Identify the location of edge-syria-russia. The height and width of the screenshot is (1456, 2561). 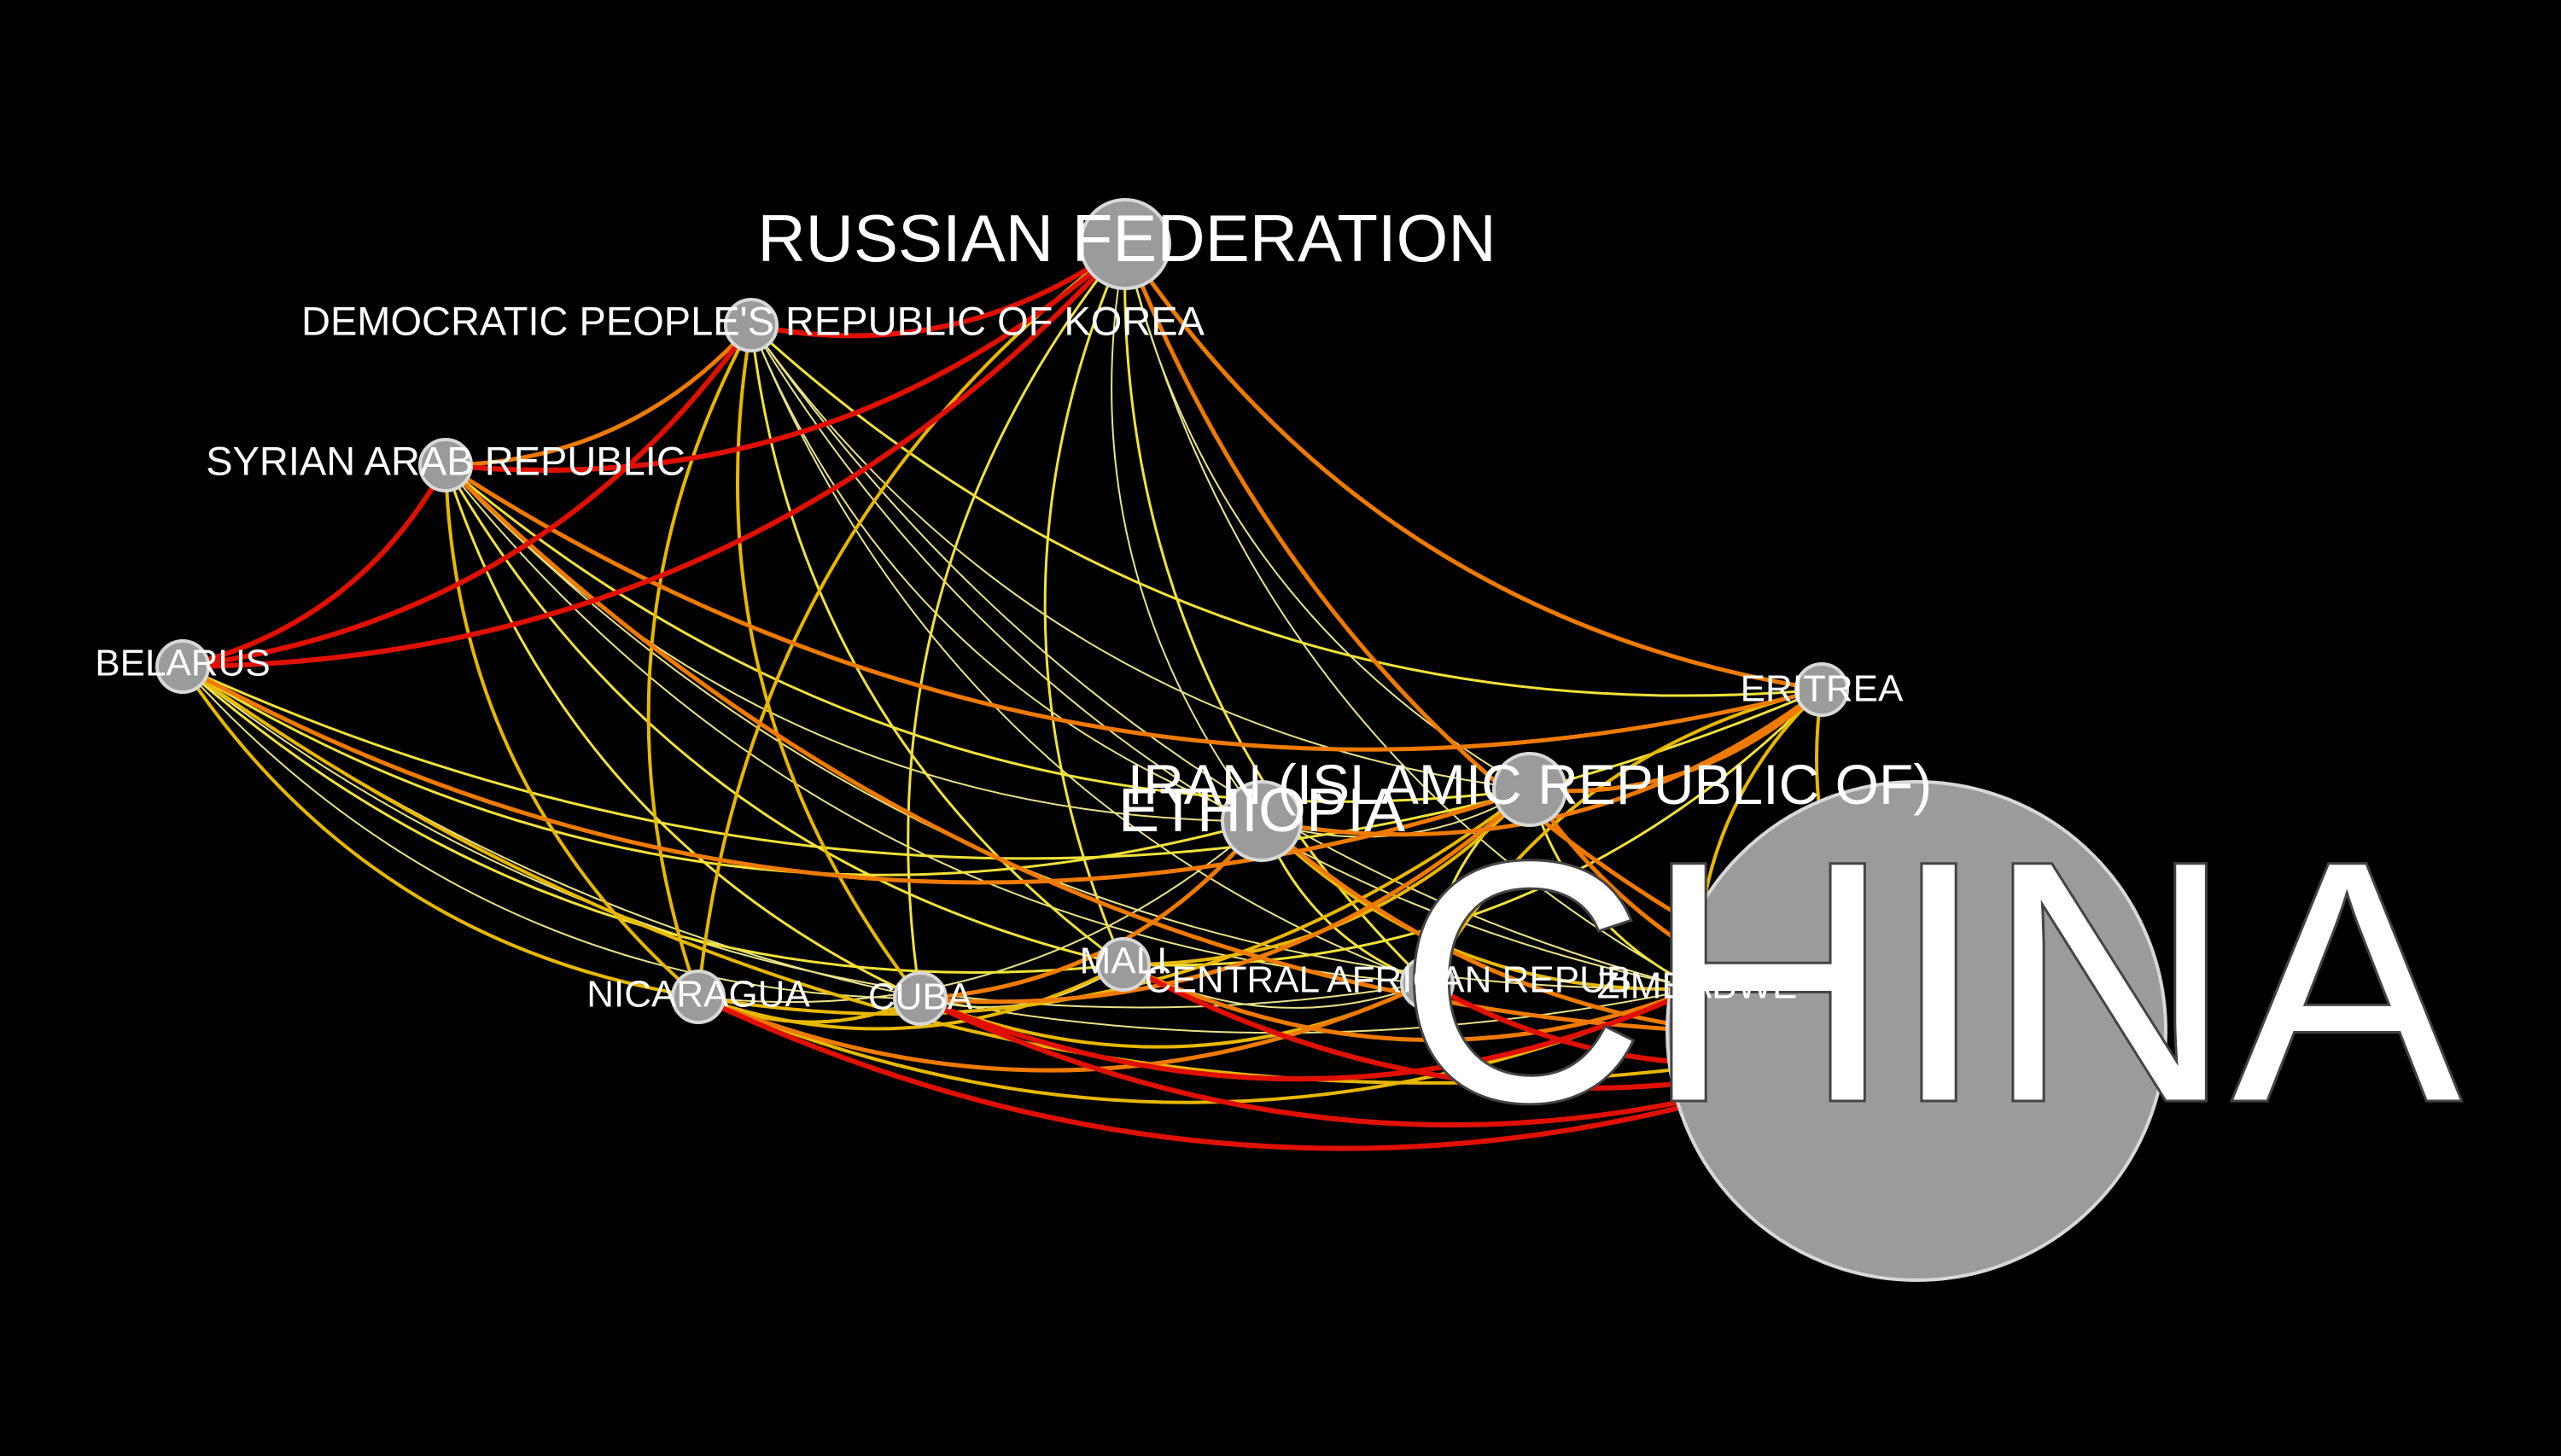
(785, 358).